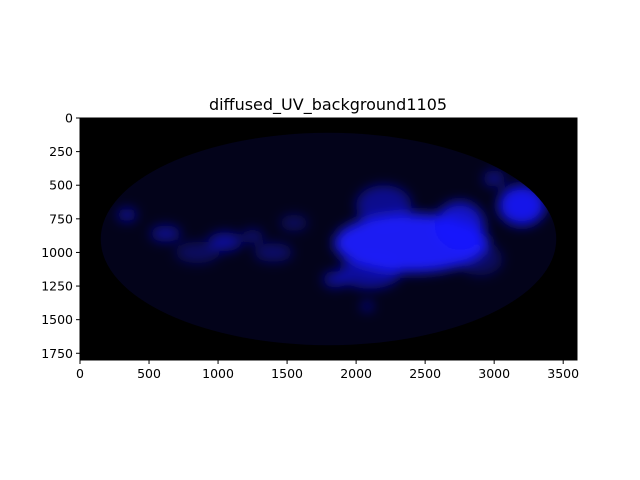 The height and width of the screenshot is (480, 640). Describe the element at coordinates (327, 370) in the screenshot. I see `x-axis: 0 500 1000 1500 2000 2500 3000 3500` at that location.